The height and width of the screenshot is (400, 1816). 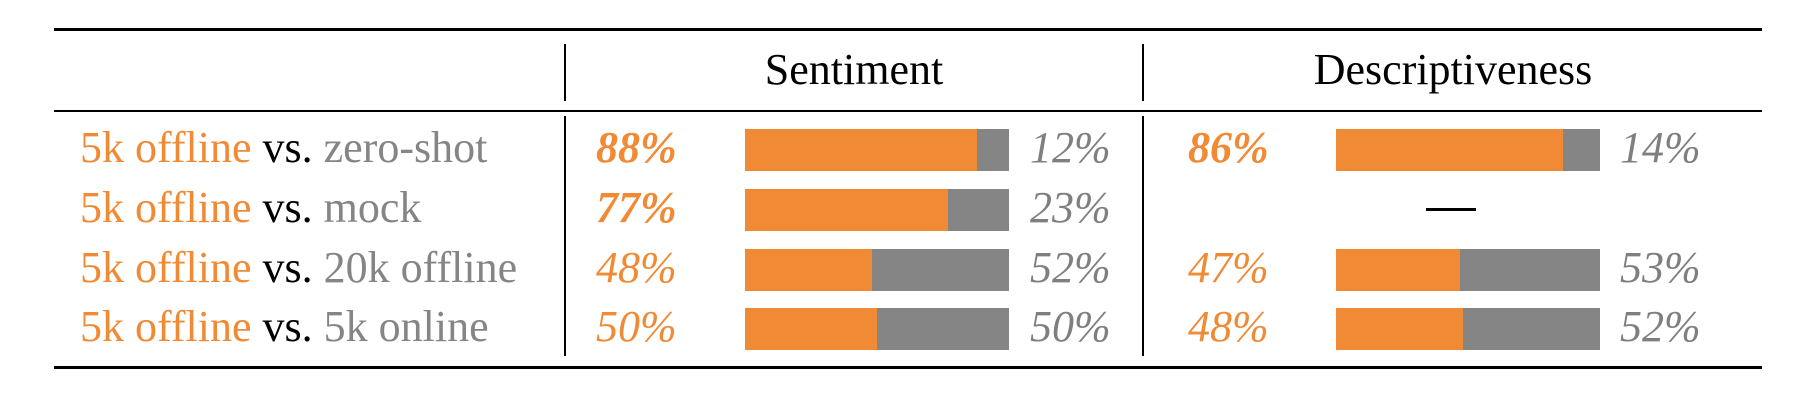 What do you see at coordinates (1453, 69) in the screenshot?
I see `column-header-descriptiveness: Descriptiveness` at bounding box center [1453, 69].